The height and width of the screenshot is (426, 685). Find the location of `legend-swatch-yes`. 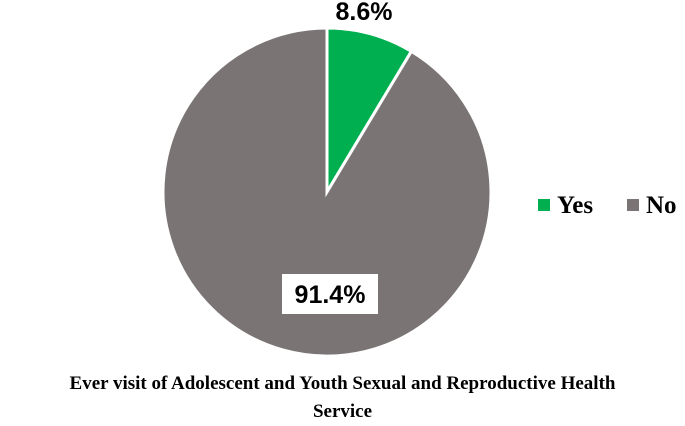

legend-swatch-yes is located at coordinates (544, 205).